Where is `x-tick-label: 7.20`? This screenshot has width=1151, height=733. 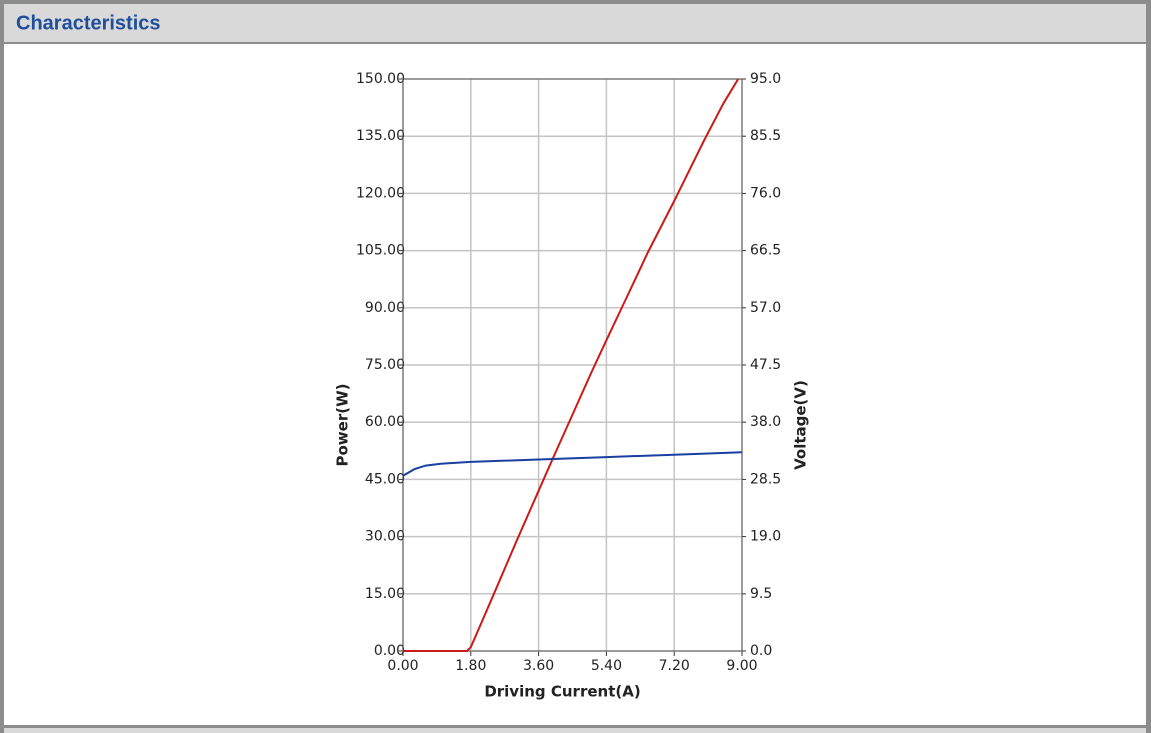 x-tick-label: 7.20 is located at coordinates (674, 666).